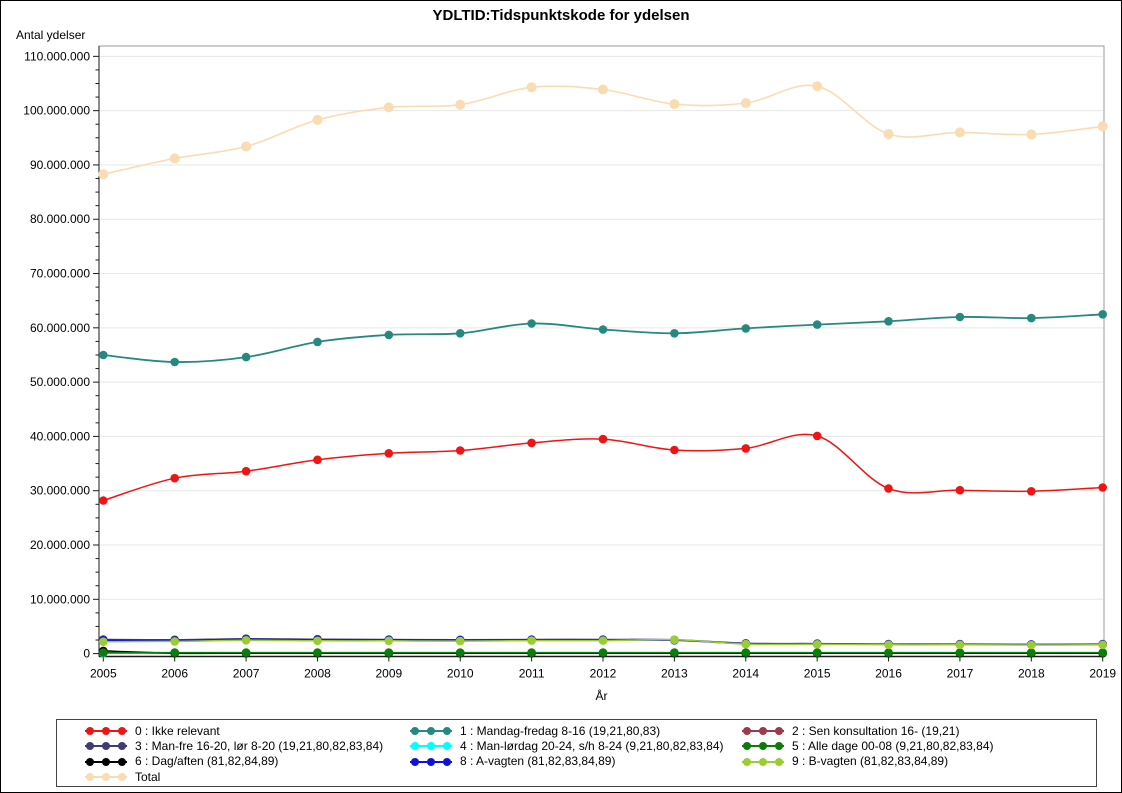 Image resolution: width=1122 pixels, height=793 pixels. Describe the element at coordinates (60, 382) in the screenshot. I see `y-tick-label: 50.000.000` at that location.